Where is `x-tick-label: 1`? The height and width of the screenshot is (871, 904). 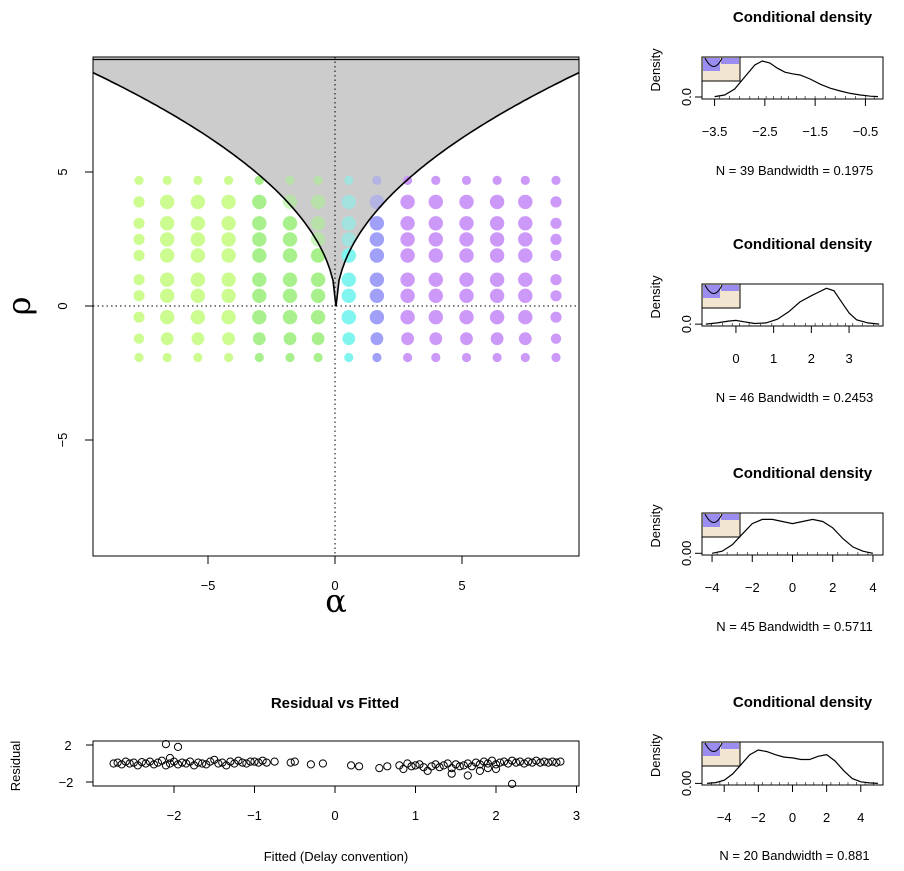 x-tick-label: 1 is located at coordinates (415, 815).